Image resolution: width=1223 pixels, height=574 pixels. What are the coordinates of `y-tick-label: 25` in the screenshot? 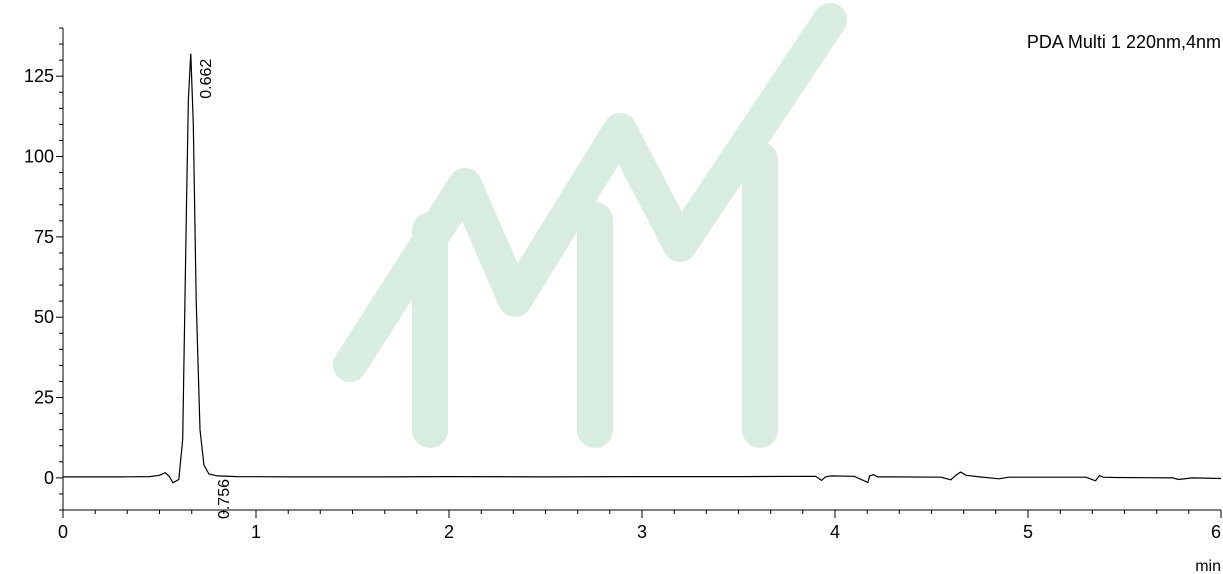 It's located at (44, 398).